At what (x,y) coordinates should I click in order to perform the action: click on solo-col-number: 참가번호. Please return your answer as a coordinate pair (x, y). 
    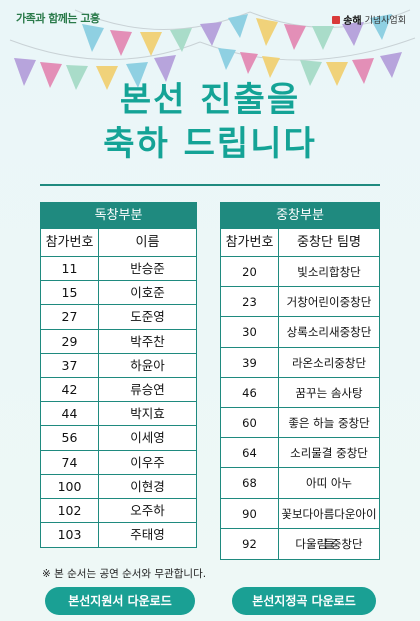
    Looking at the image, I should click on (70, 242).